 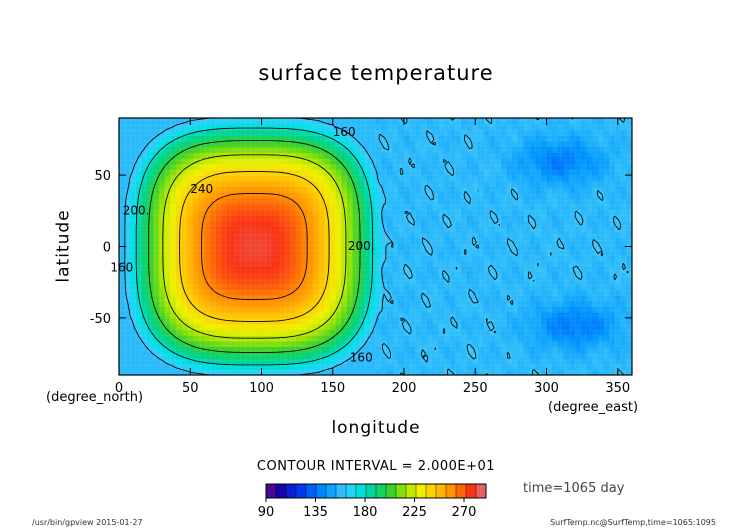 I want to click on colorbar-tick-label: 225, so click(x=414, y=512).